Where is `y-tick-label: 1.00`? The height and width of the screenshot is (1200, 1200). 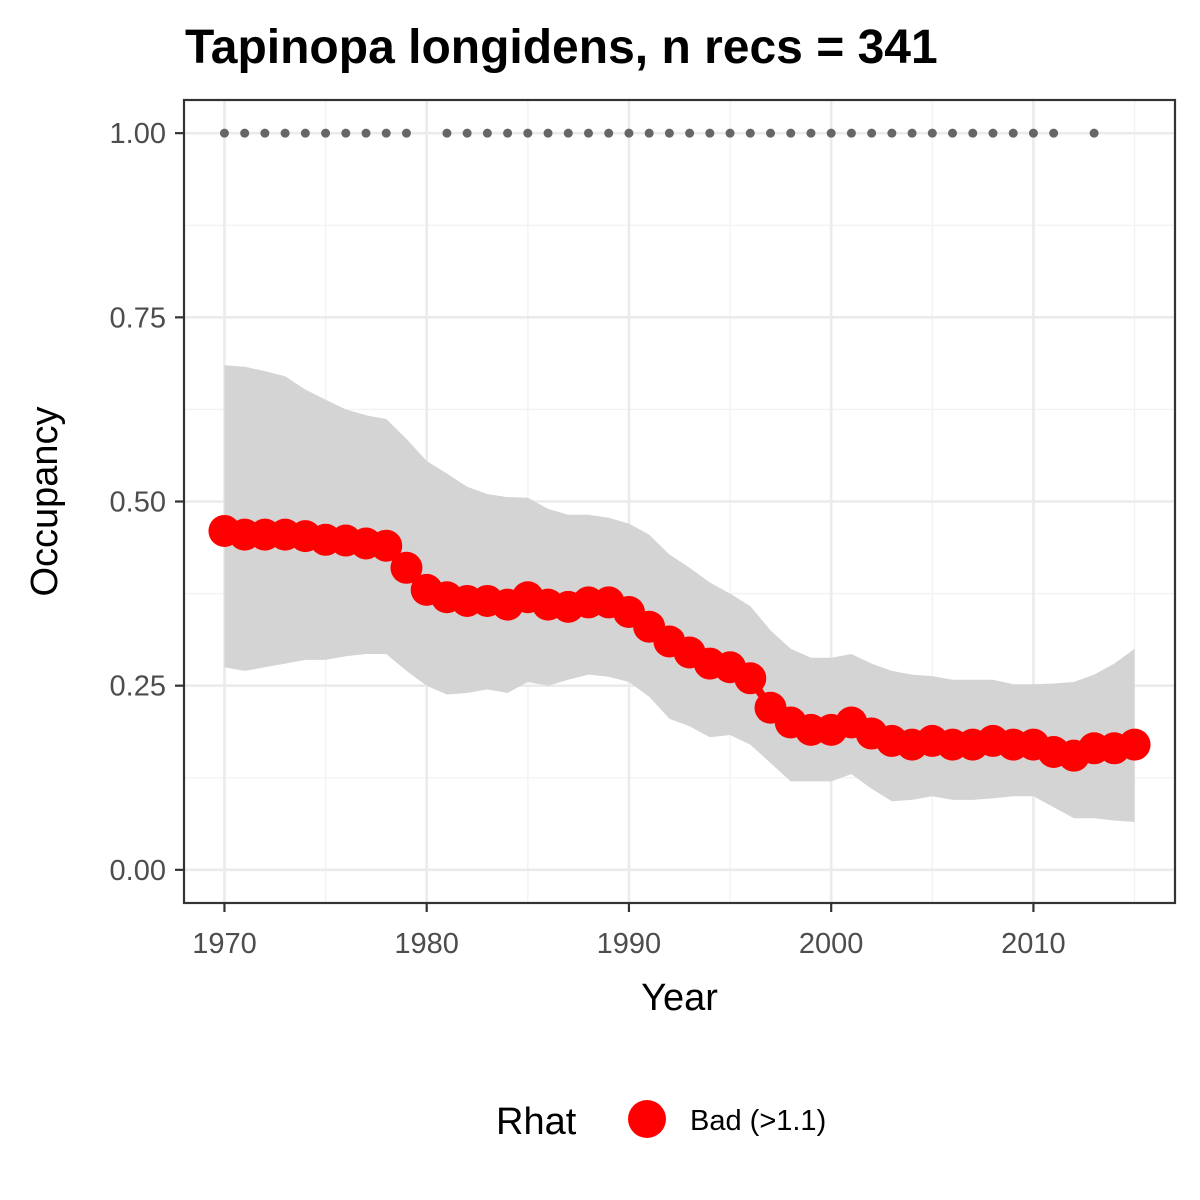 y-tick-label: 1.00 is located at coordinates (138, 134).